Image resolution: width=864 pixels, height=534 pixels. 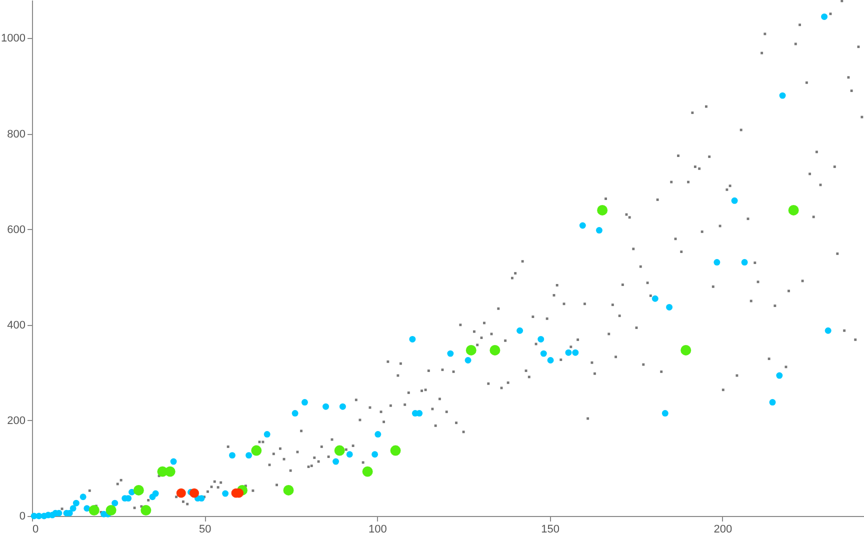 I want to click on y-tick-label: 600, so click(x=16, y=230).